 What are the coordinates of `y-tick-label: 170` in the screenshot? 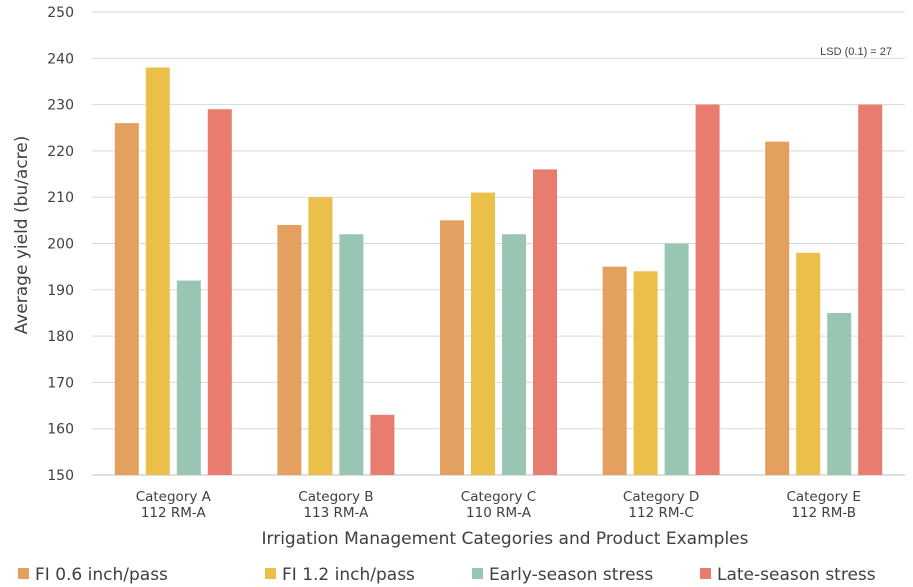 It's located at (60, 383).